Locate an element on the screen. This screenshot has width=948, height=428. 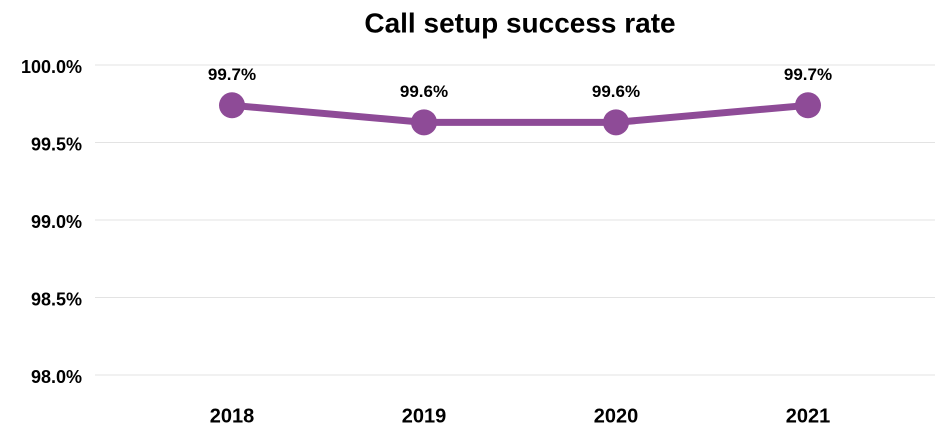
y-tick-label: 98.5% is located at coordinates (56, 299).